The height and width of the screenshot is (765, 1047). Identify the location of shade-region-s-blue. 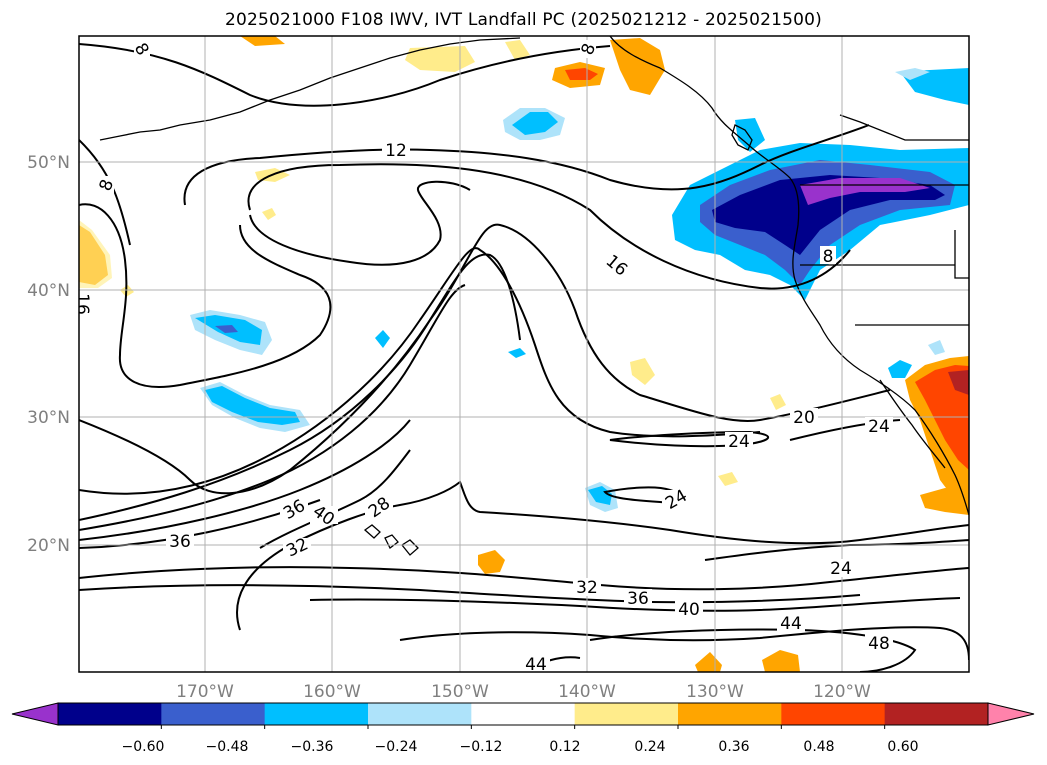
(600, 495).